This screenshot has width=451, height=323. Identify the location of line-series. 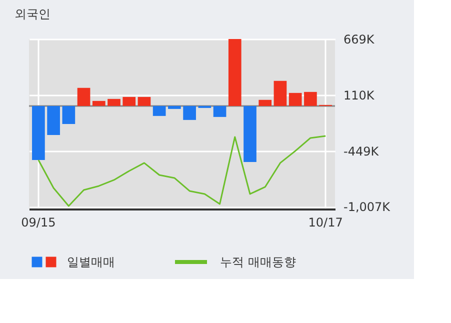
(182, 171).